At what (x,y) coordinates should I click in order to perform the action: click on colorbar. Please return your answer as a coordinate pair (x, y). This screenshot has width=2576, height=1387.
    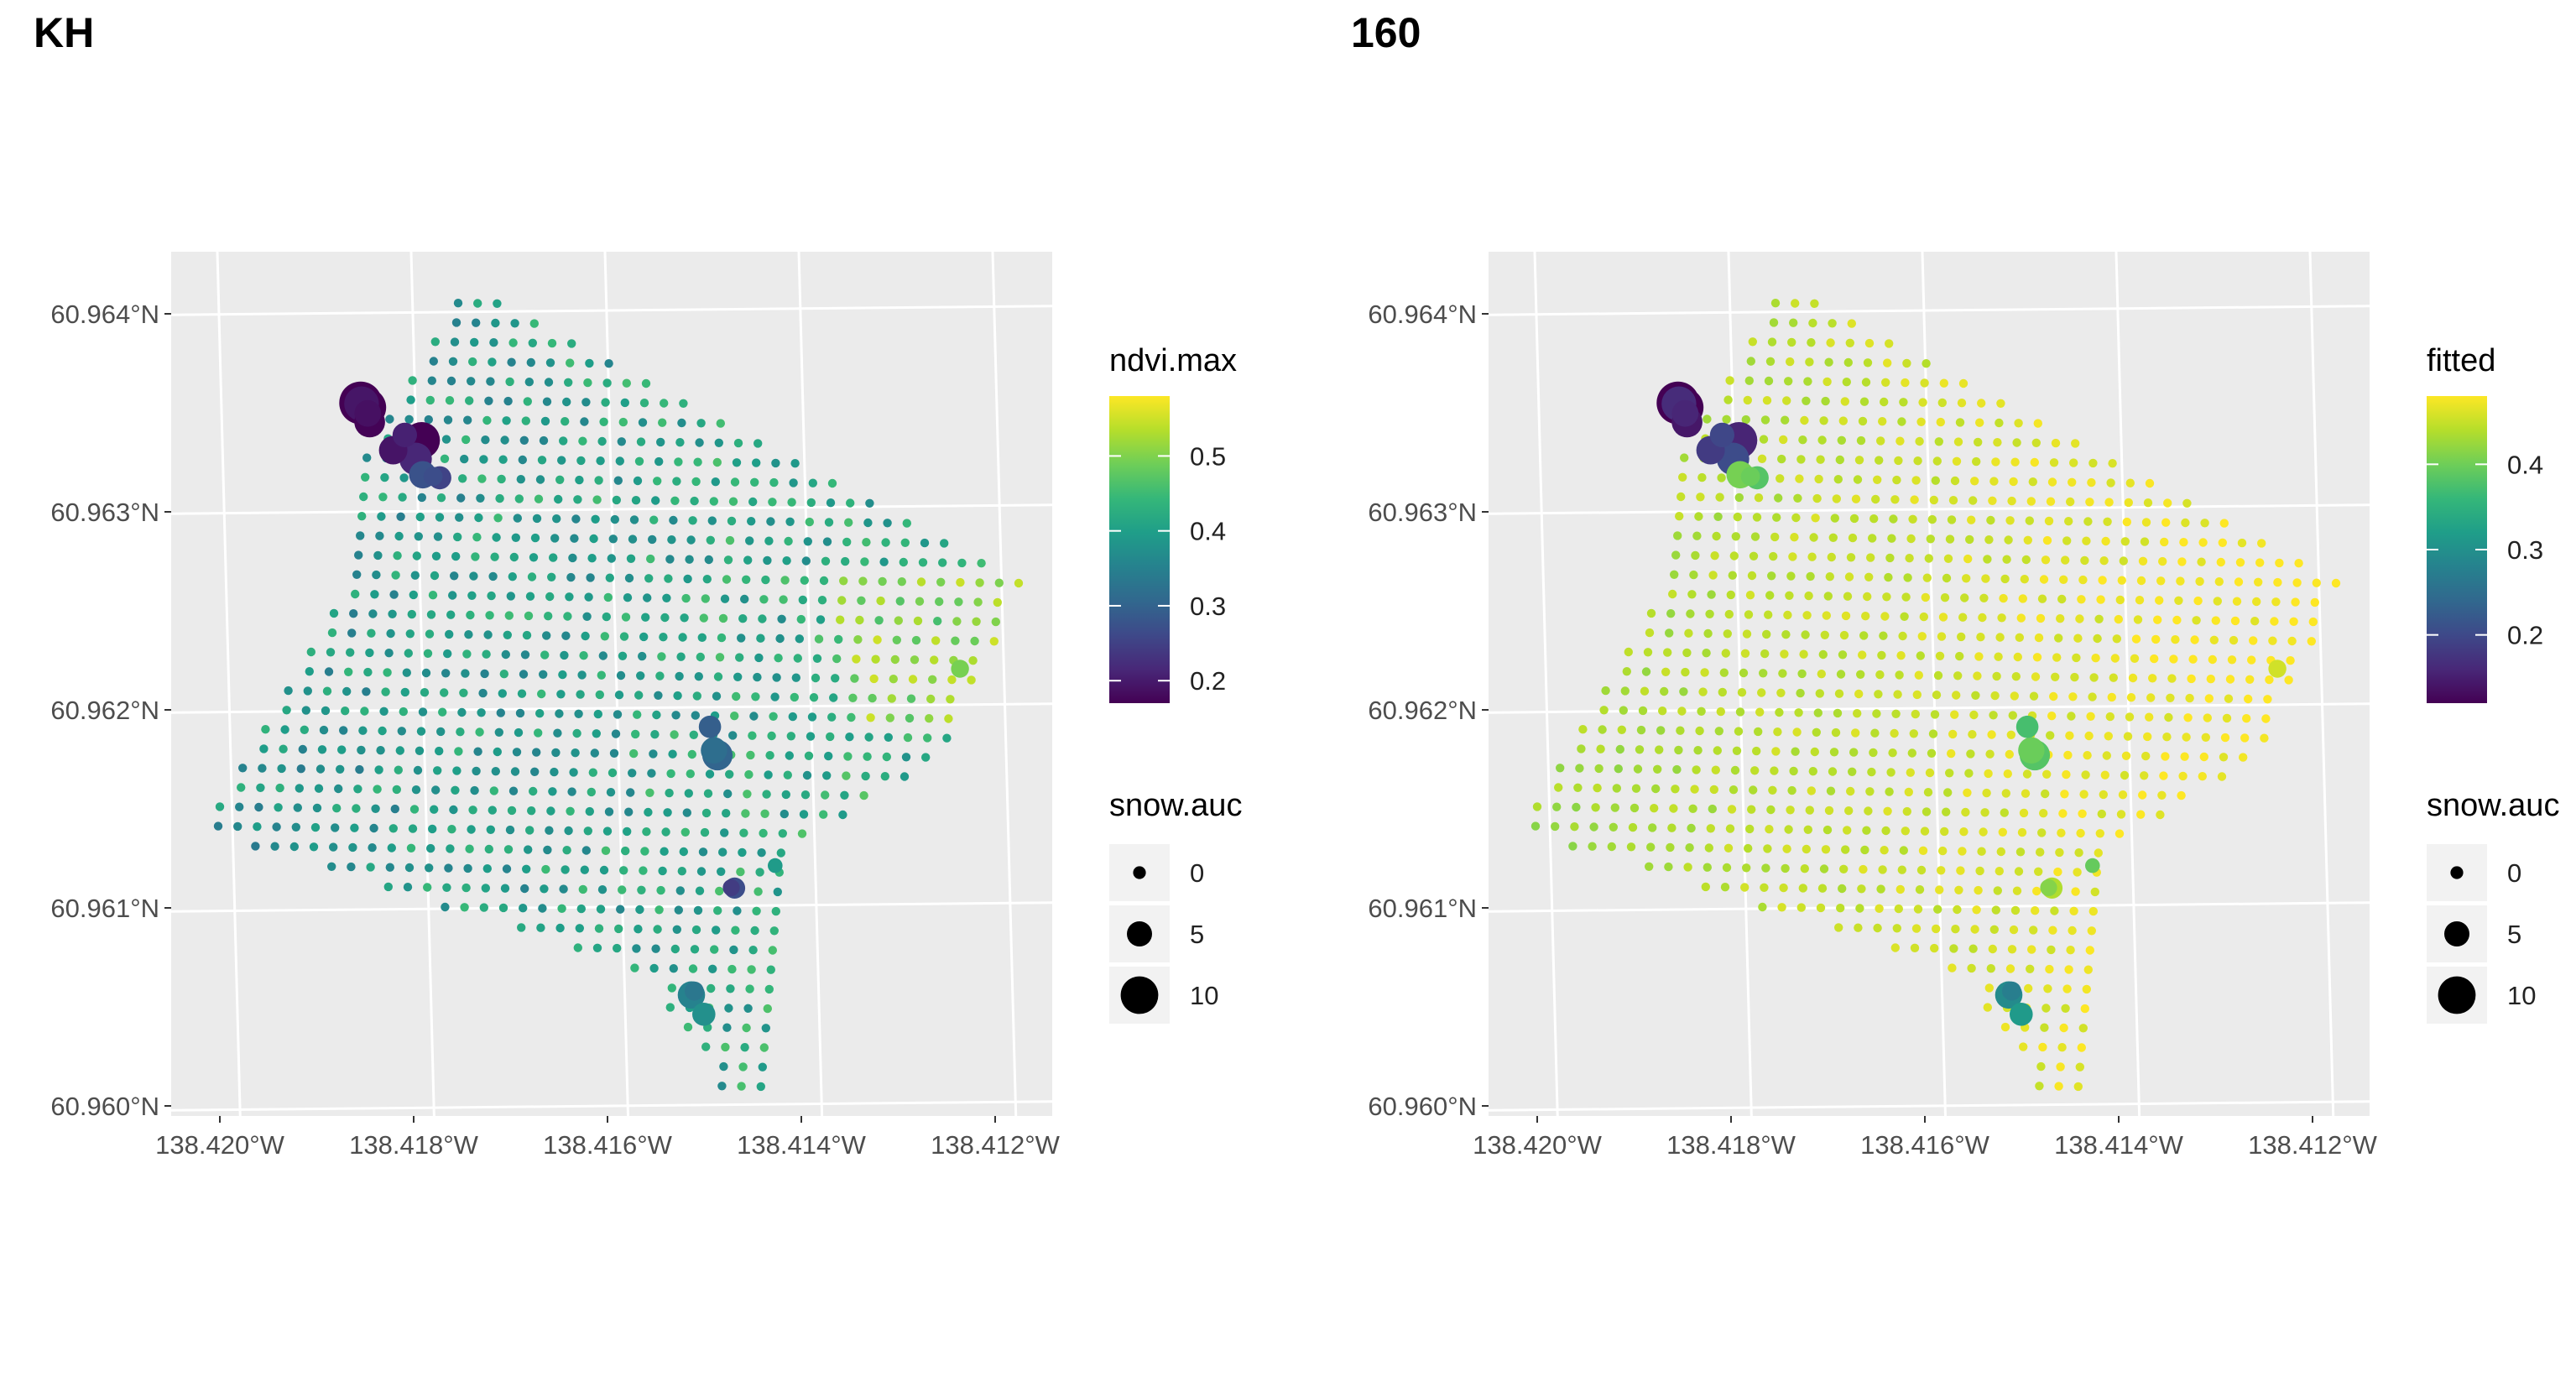
    Looking at the image, I should click on (1139, 550).